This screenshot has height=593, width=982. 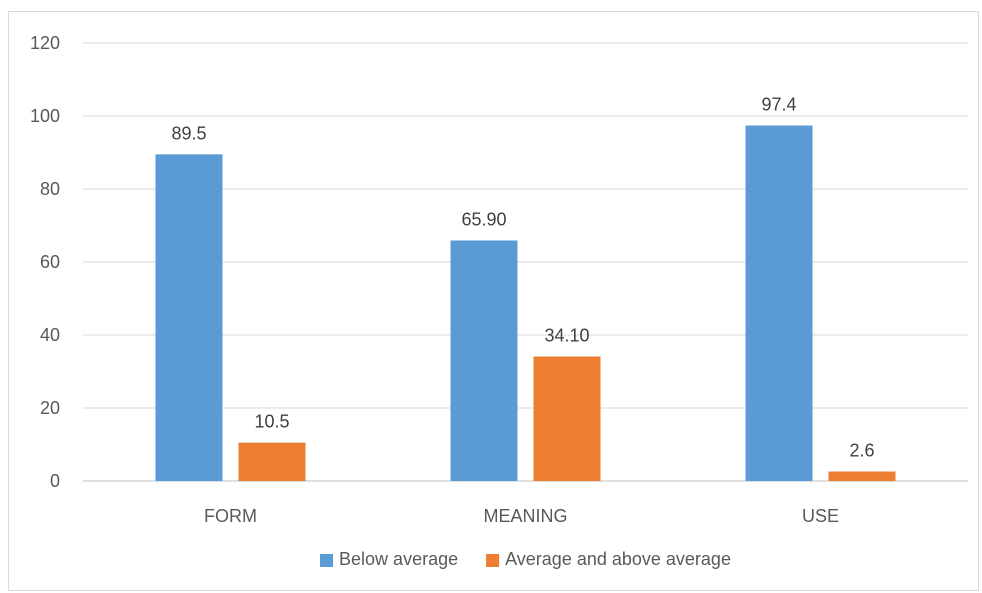 What do you see at coordinates (188, 133) in the screenshot?
I see `data-label: 89.5` at bounding box center [188, 133].